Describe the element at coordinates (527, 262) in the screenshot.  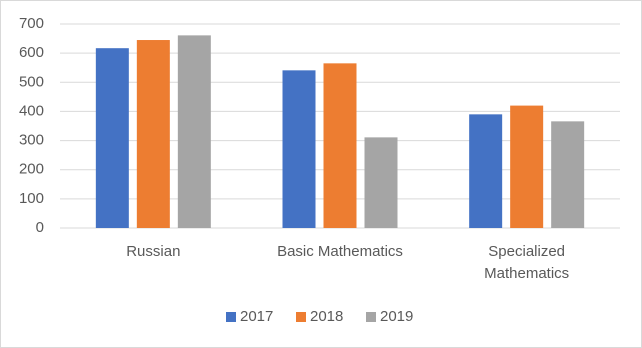
I see `x-tick-label: Specialized Mathematics` at that location.